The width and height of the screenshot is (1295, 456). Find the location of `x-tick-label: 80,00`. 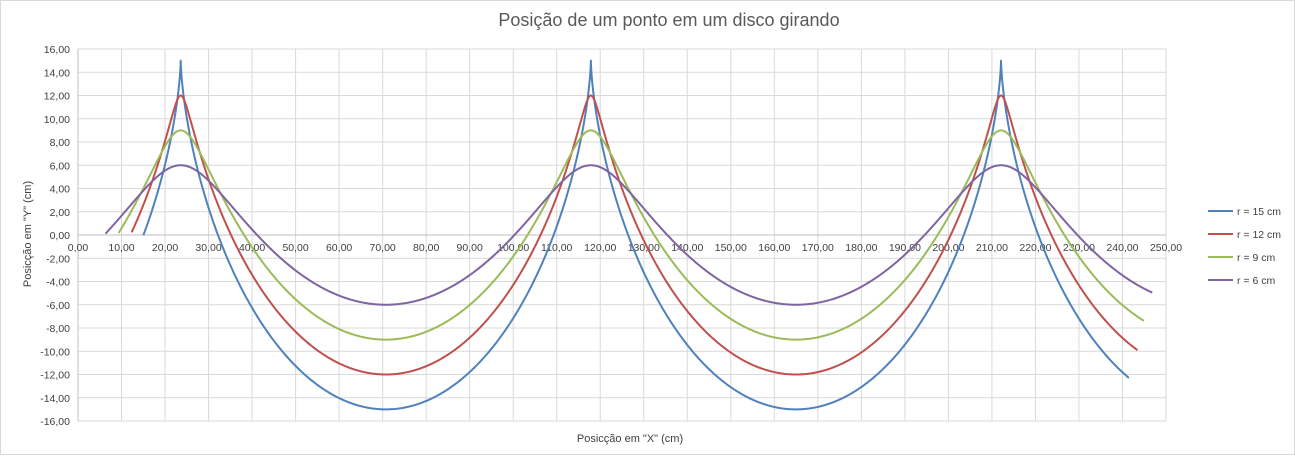

x-tick-label: 80,00 is located at coordinates (426, 248).